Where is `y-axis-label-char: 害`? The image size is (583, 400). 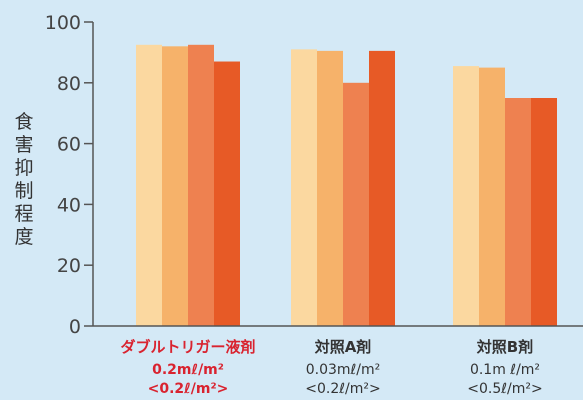
y-axis-label-char: 害 is located at coordinates (23, 145).